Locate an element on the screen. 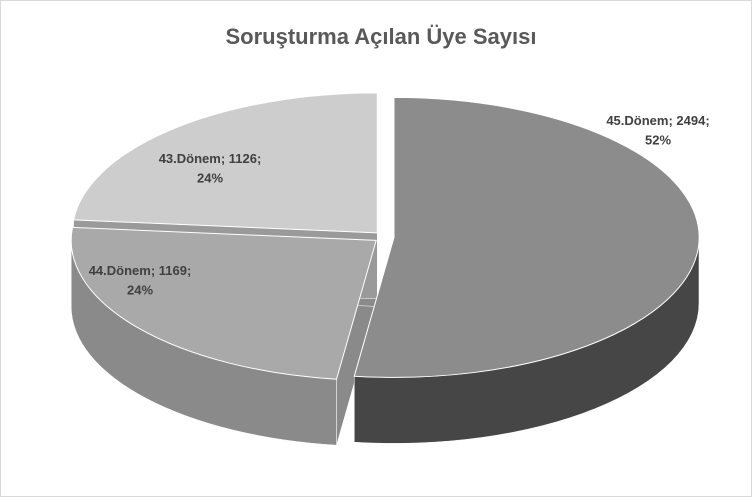  data-label: 44.Dönem; 1169; is located at coordinates (140, 270).